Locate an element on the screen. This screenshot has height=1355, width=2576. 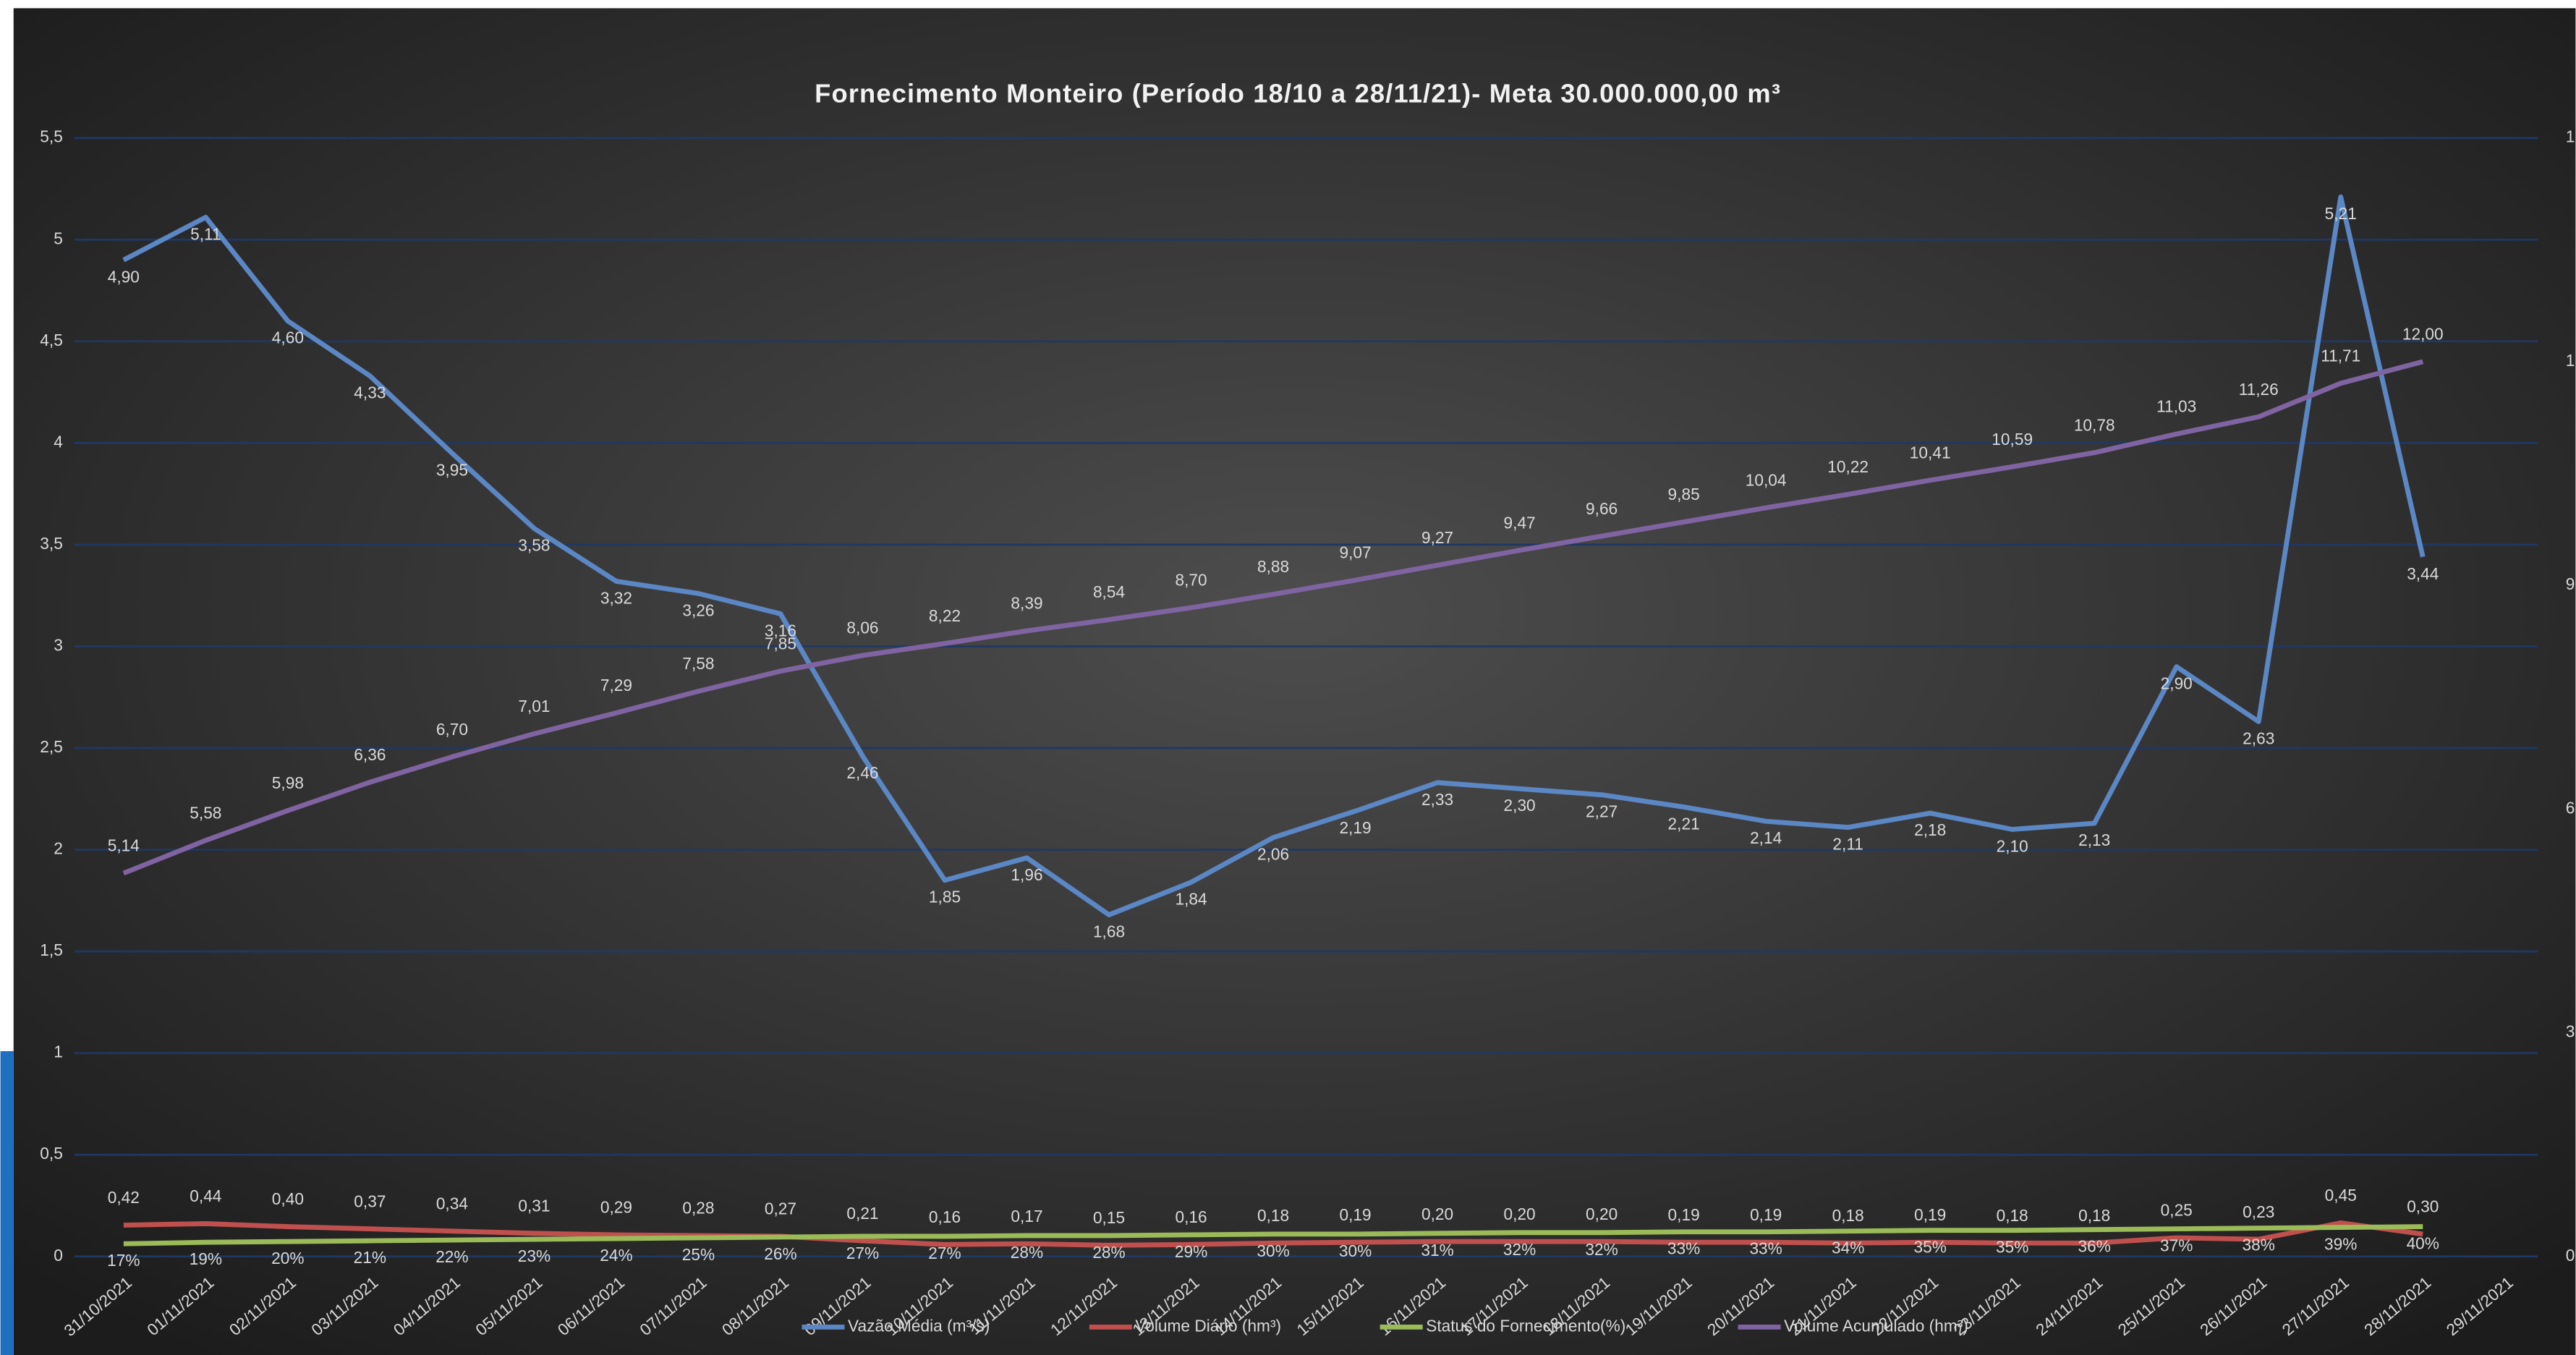
data-label: 6,70 is located at coordinates (452, 729).